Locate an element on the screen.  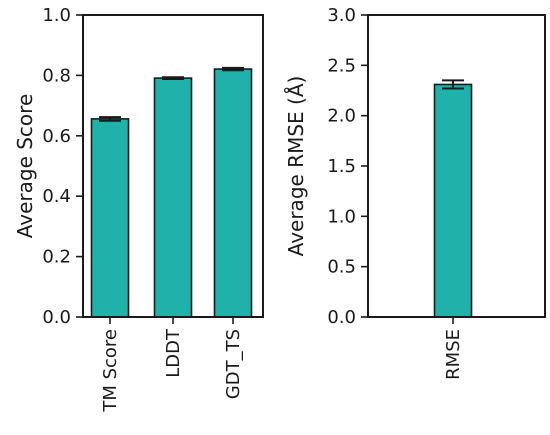
bar-rmse is located at coordinates (453, 200).